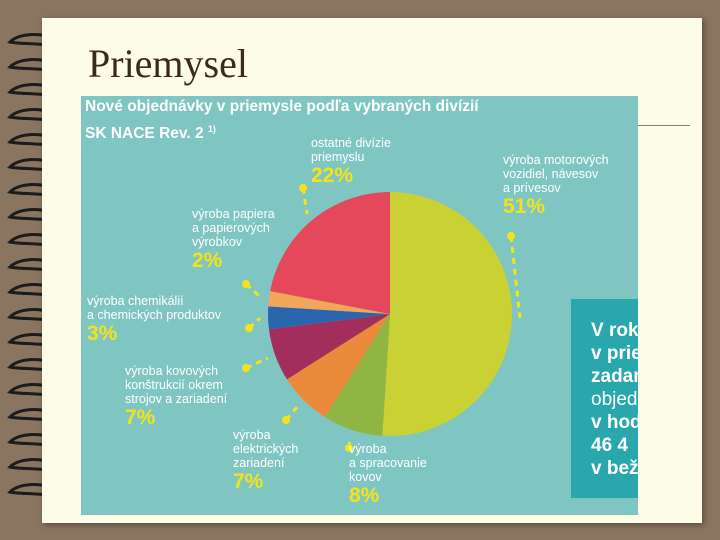  I want to click on label-motor-vehicles-line: výroba motorových, so click(556, 160).